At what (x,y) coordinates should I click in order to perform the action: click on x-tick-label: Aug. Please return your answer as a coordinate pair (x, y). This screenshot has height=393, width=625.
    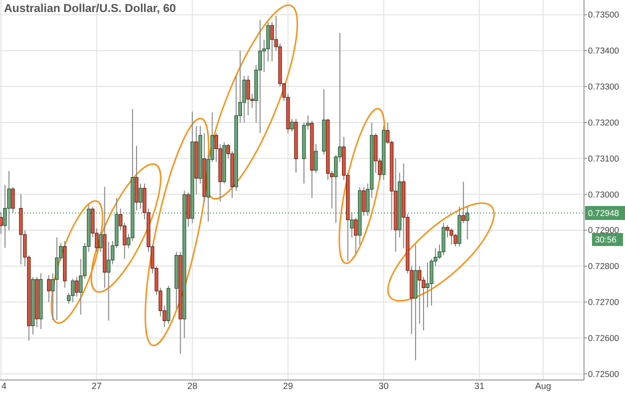
    Looking at the image, I should click on (543, 386).